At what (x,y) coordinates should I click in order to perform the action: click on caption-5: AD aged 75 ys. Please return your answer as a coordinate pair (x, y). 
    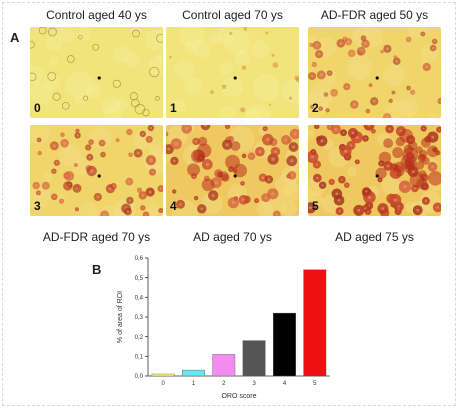
    Looking at the image, I should click on (374, 237).